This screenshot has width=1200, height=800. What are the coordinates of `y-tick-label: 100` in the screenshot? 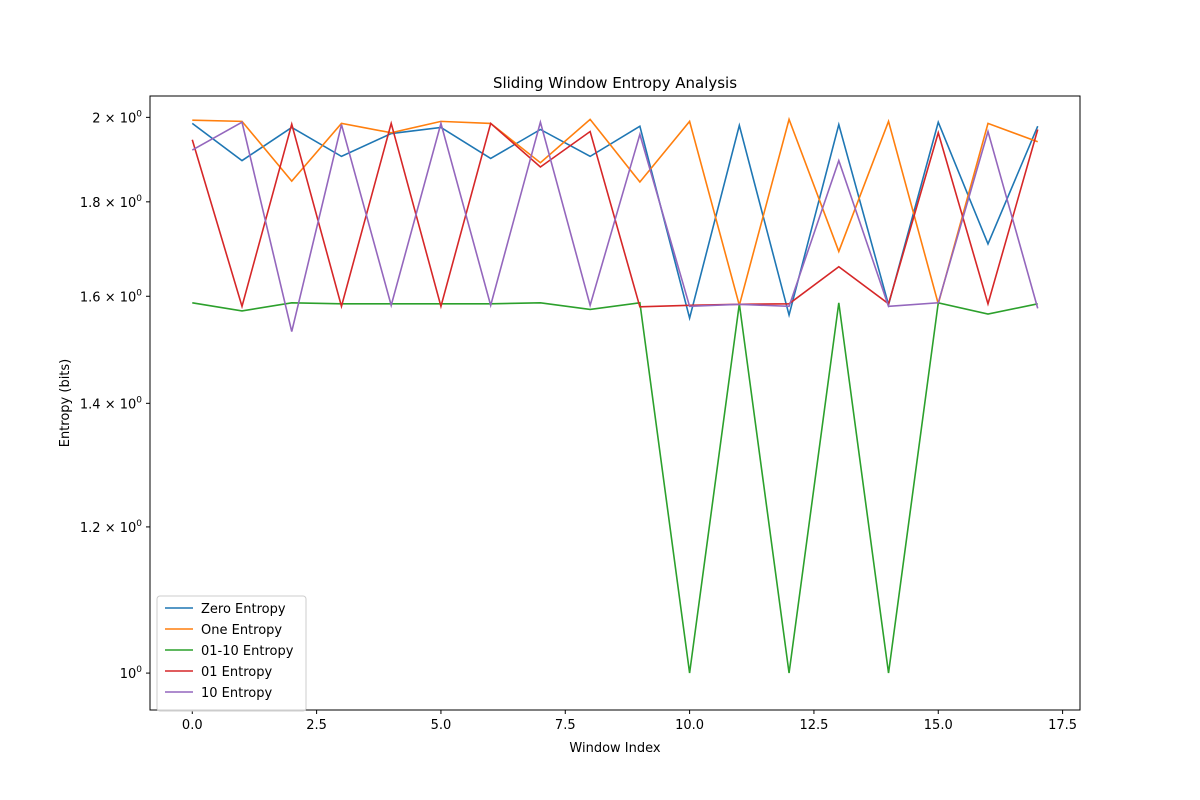 It's located at (131, 673).